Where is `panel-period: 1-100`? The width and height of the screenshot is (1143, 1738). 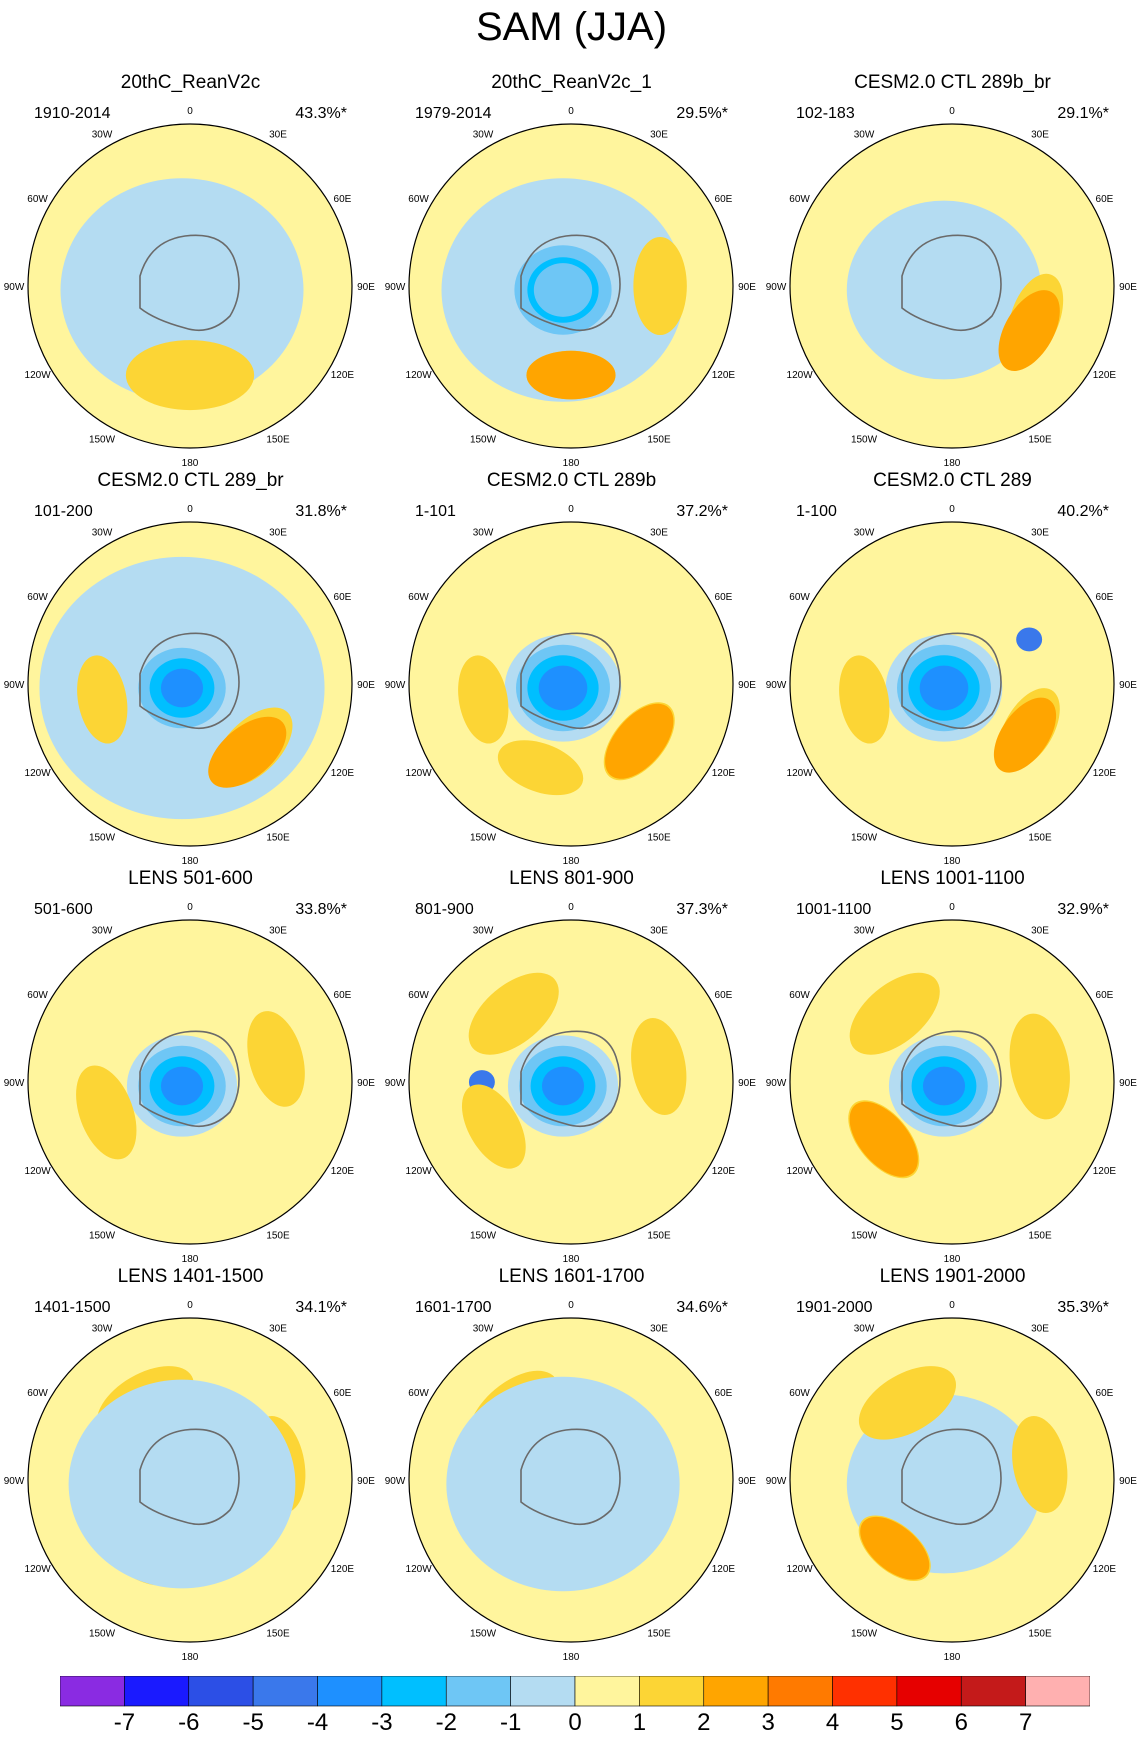 panel-period: 1-100 is located at coordinates (816, 511).